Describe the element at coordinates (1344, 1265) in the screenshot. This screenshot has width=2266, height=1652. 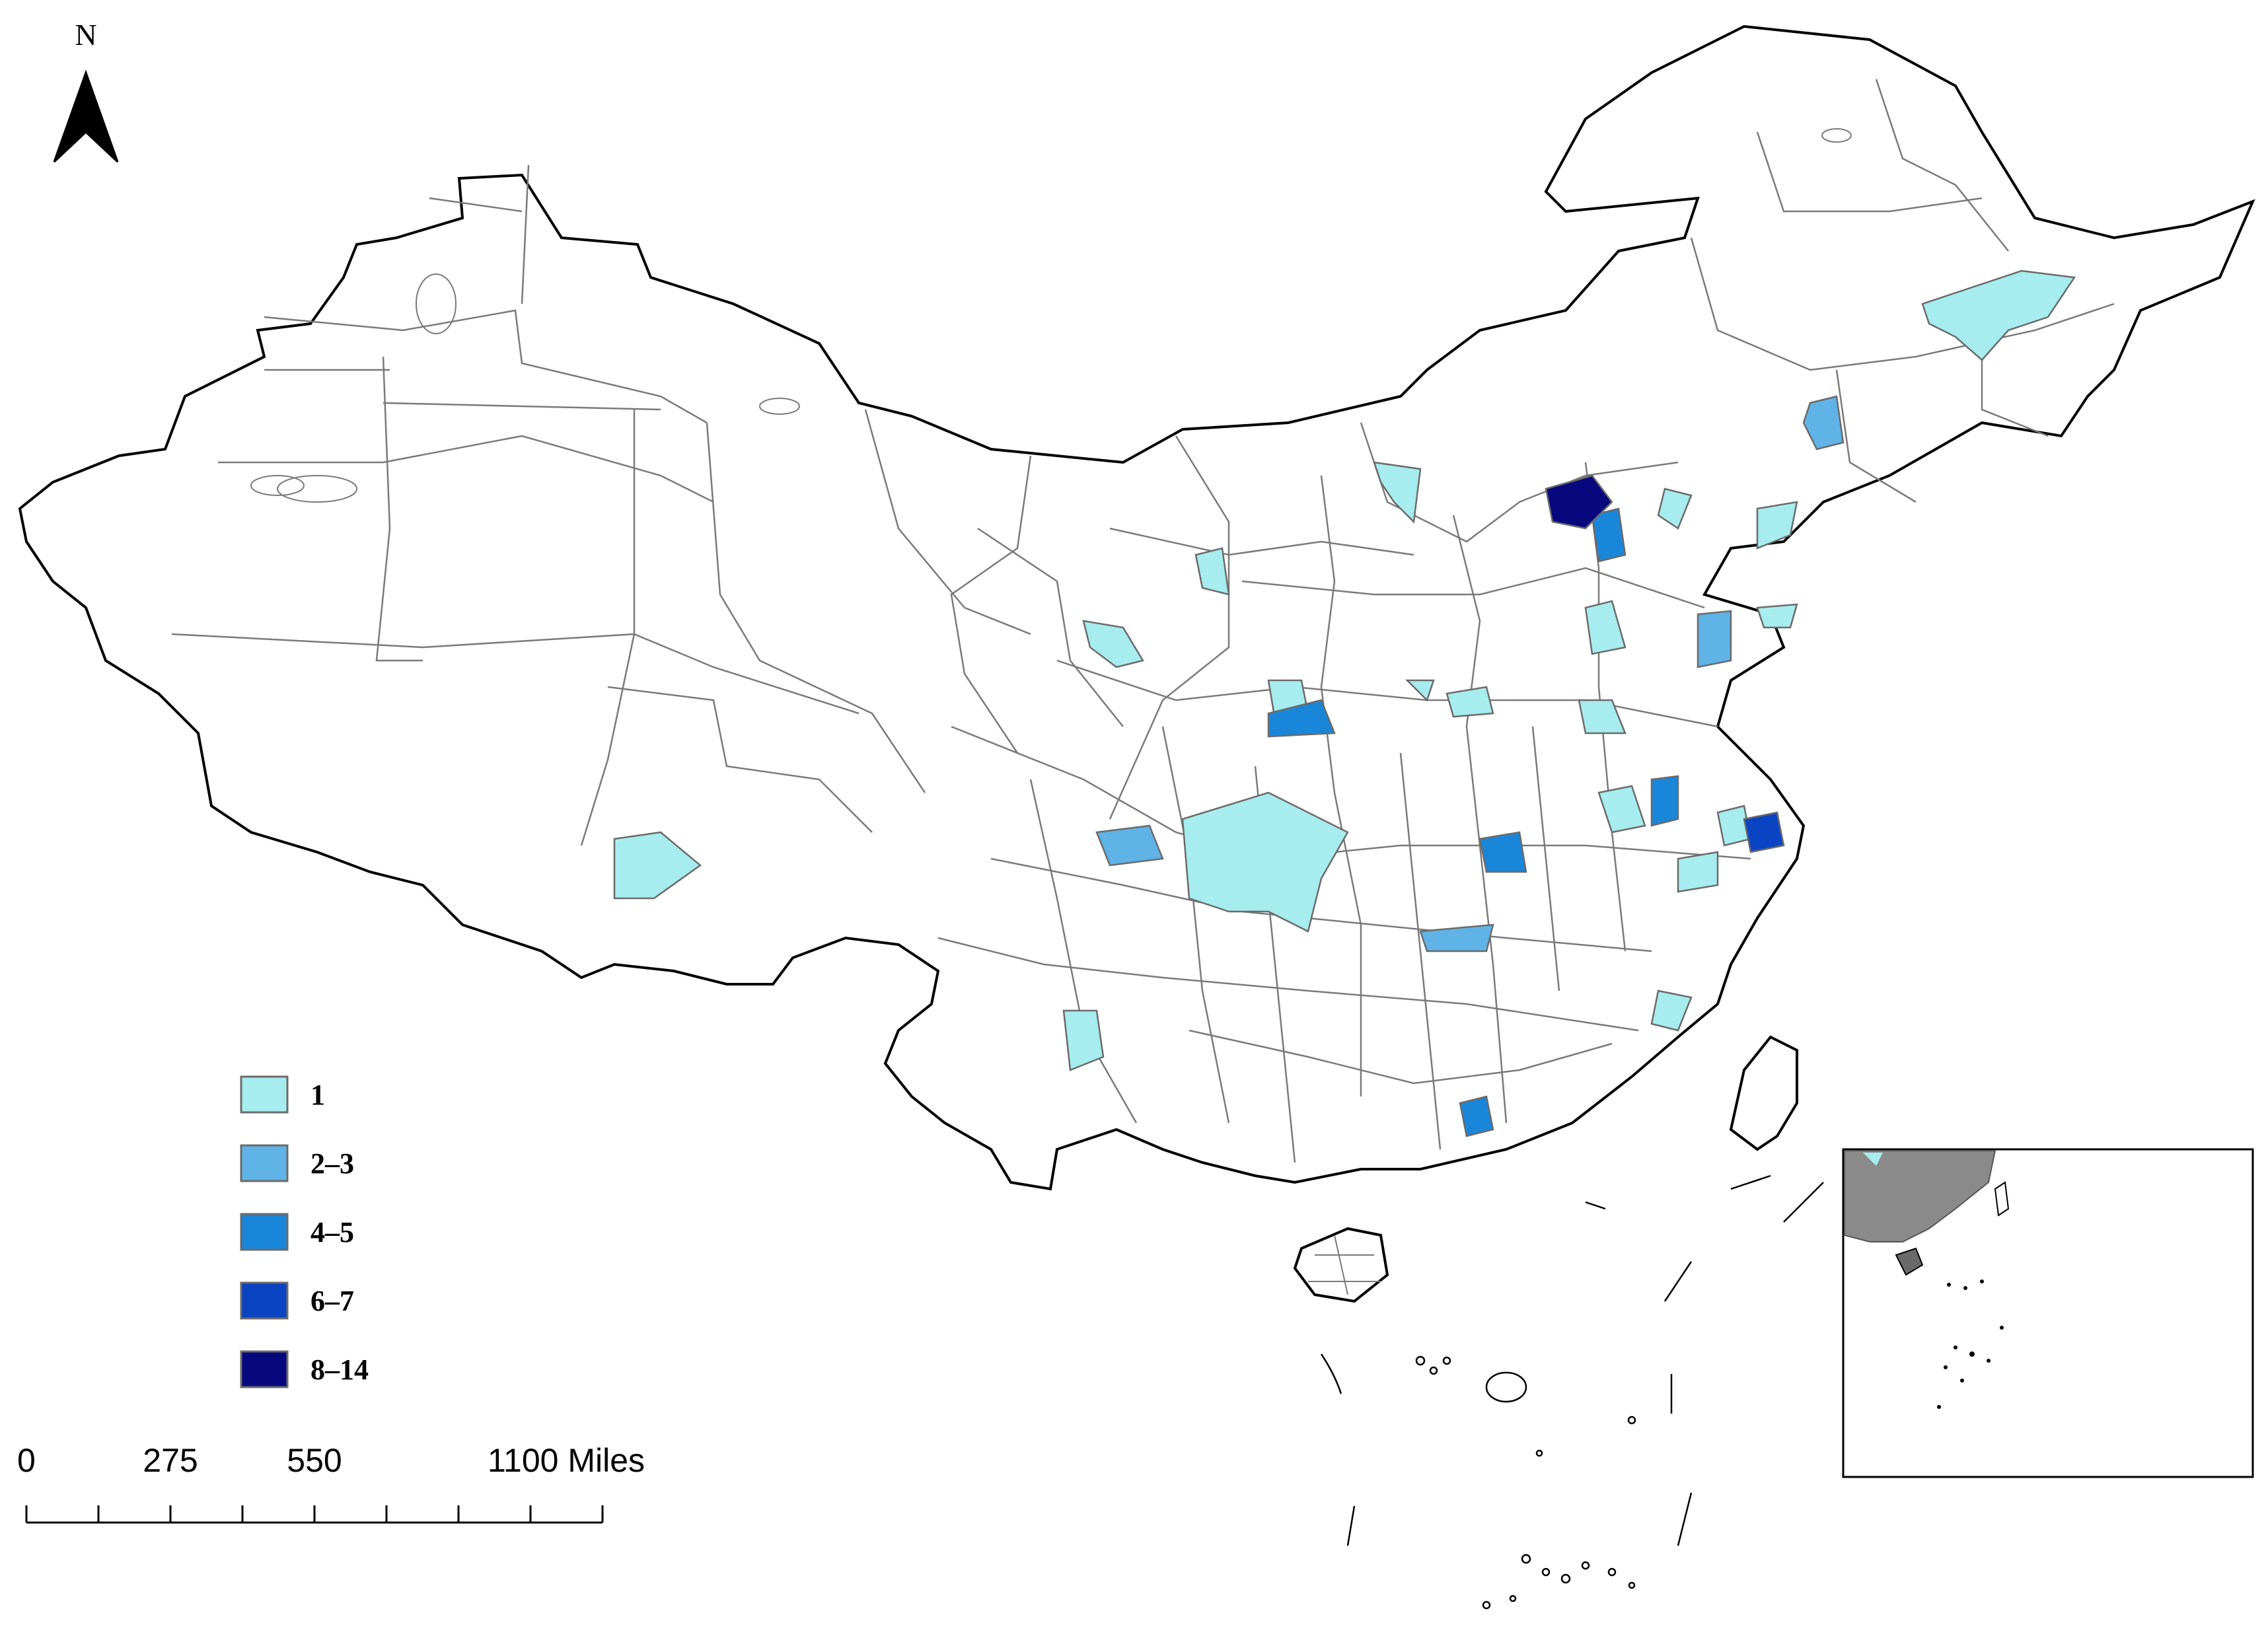
I see `hainan-boundaries` at that location.